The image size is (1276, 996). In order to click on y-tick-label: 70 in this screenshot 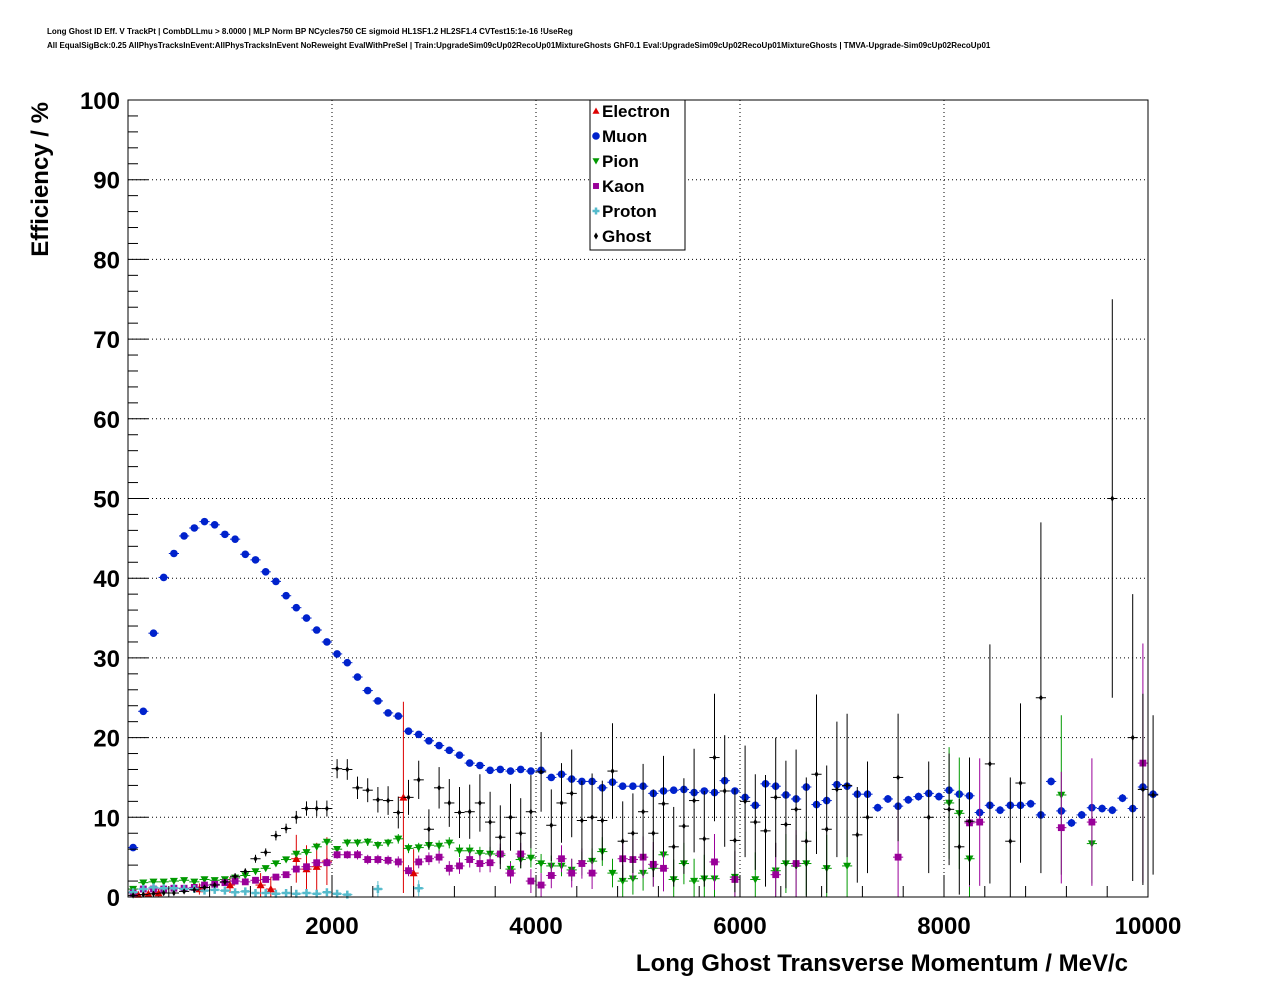, I will do `click(106, 340)`.